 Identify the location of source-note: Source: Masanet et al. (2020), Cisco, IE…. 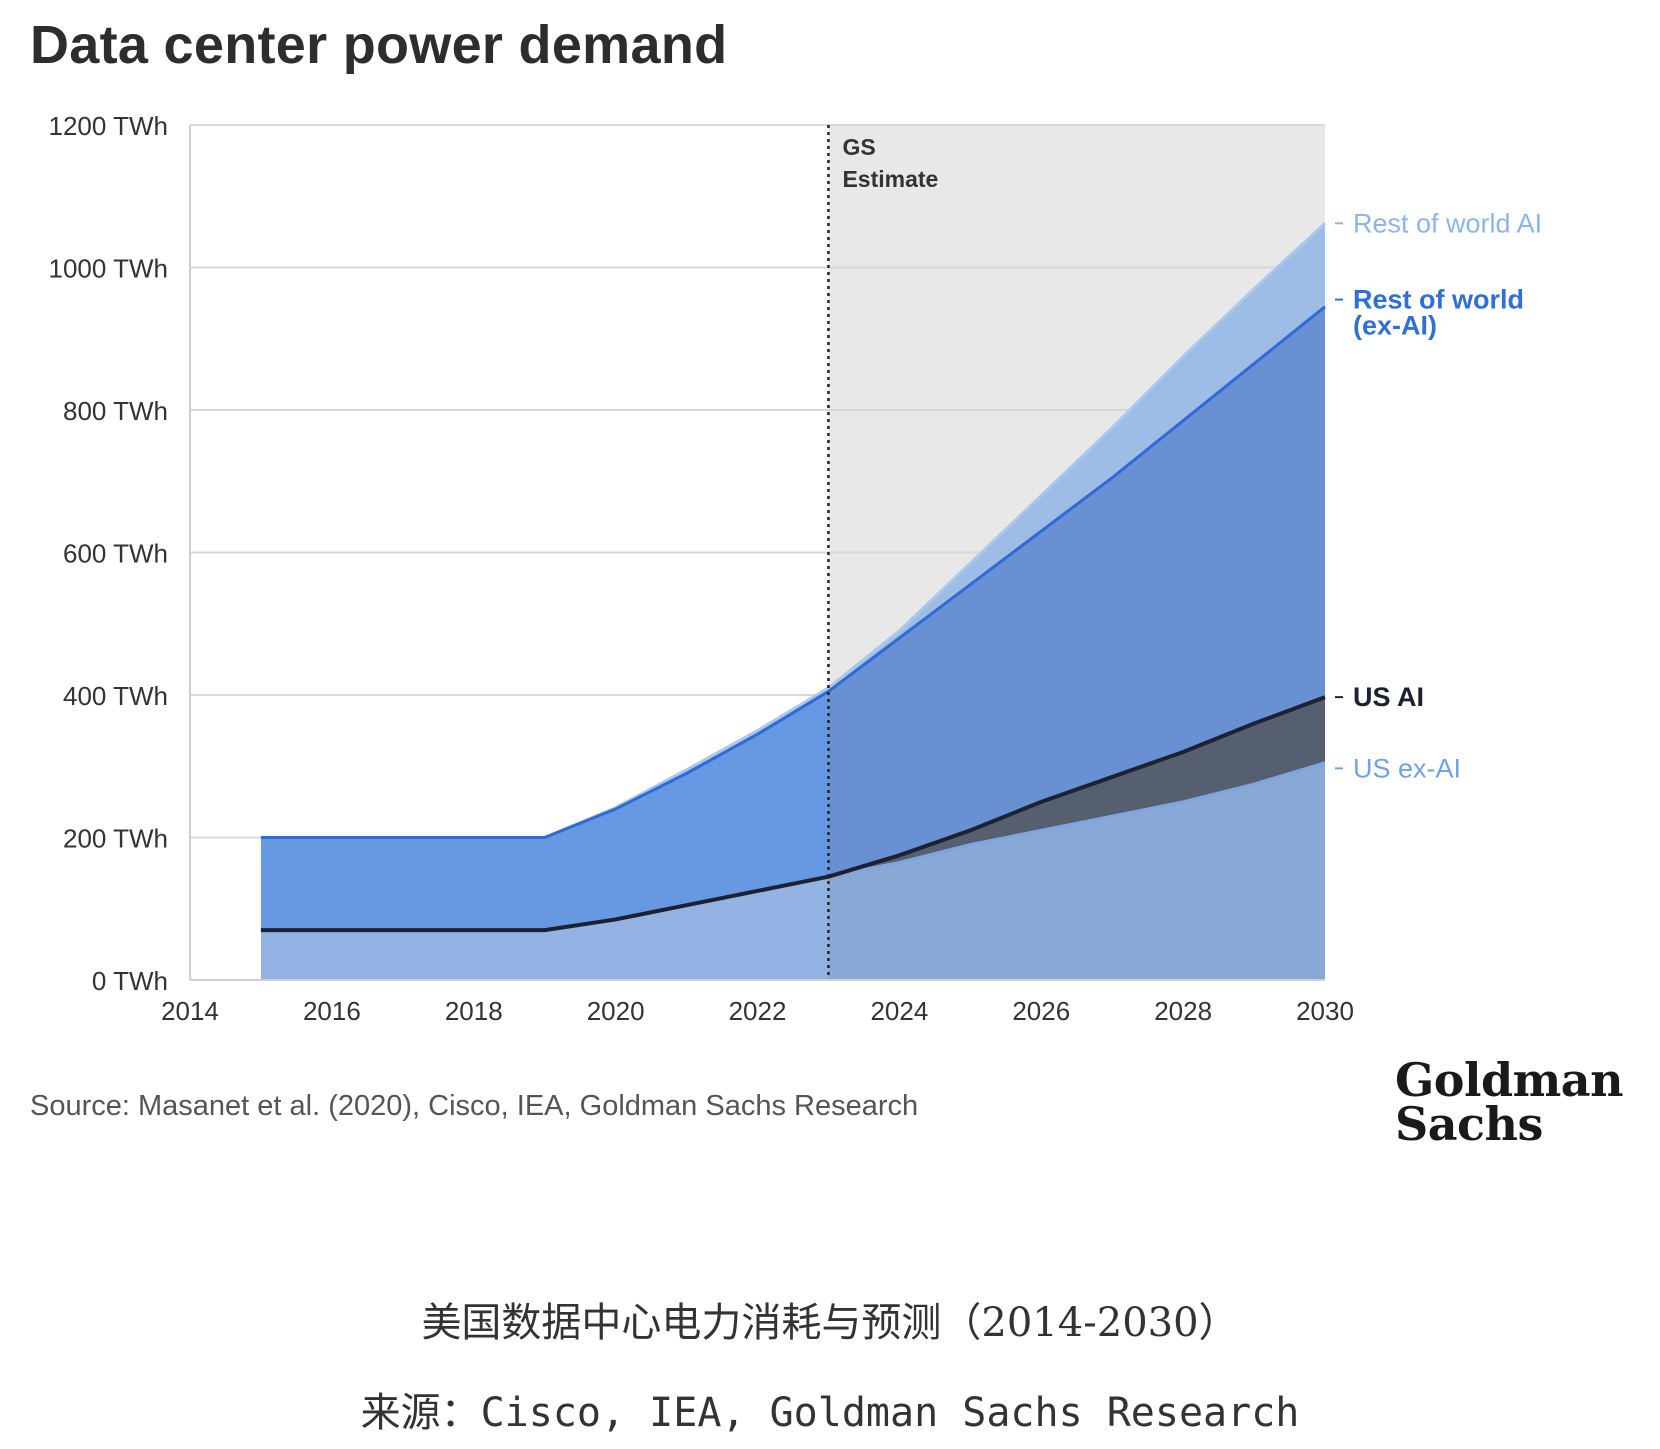
(474, 1106).